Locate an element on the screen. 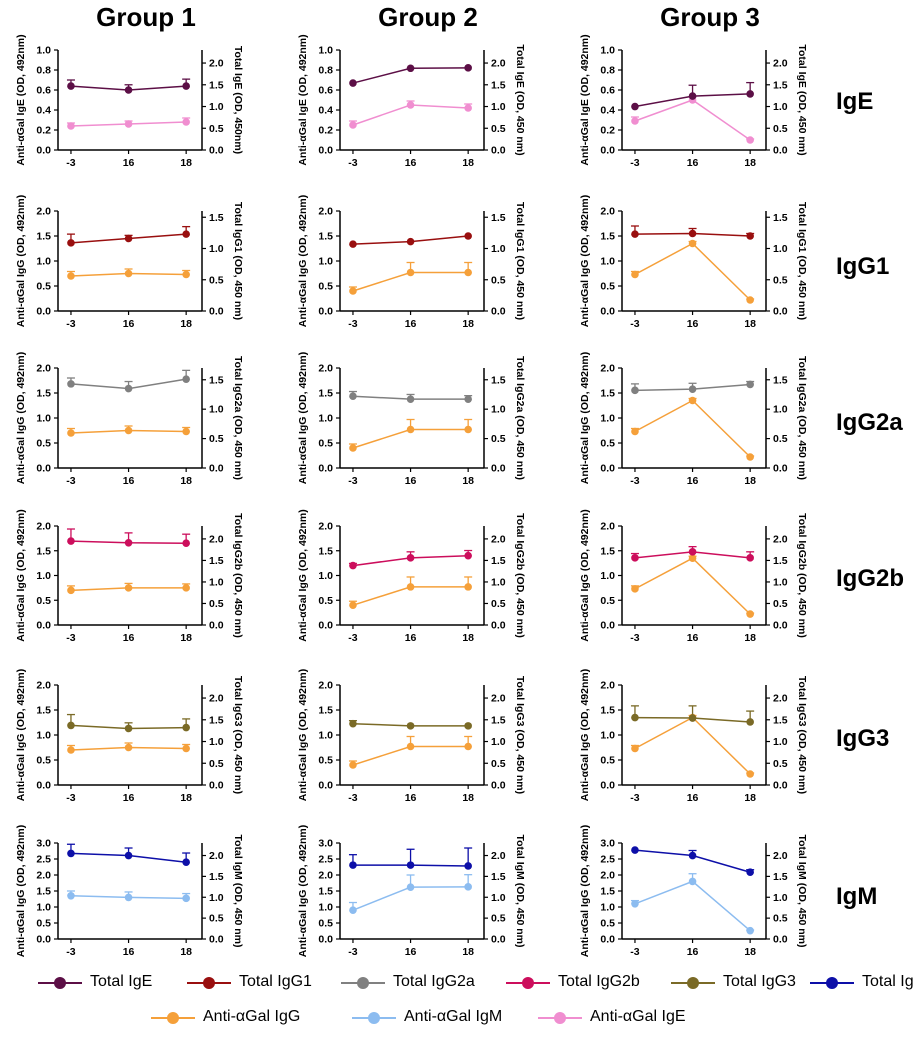  legend-marker is located at coordinates (832, 983).